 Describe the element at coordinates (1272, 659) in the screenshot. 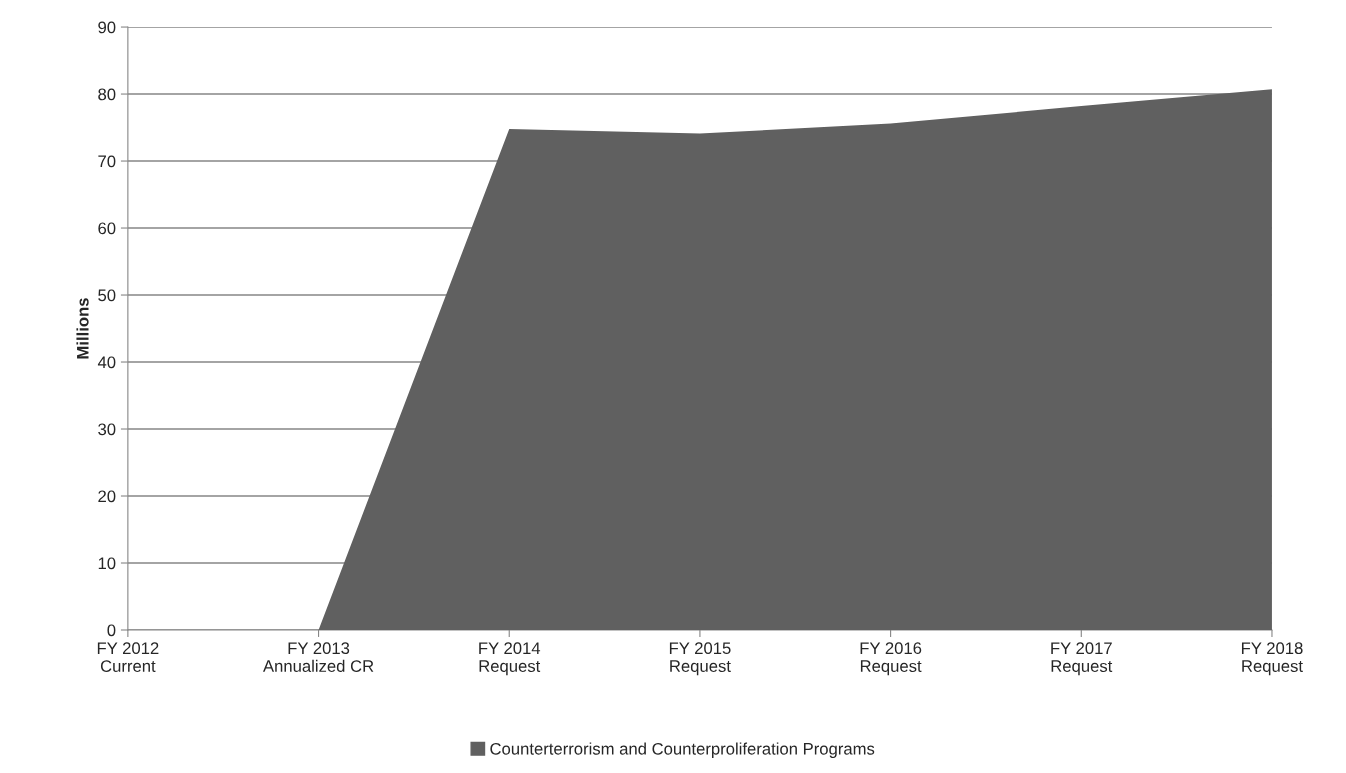

I see `x-tick-label: FY 2018 Request` at that location.